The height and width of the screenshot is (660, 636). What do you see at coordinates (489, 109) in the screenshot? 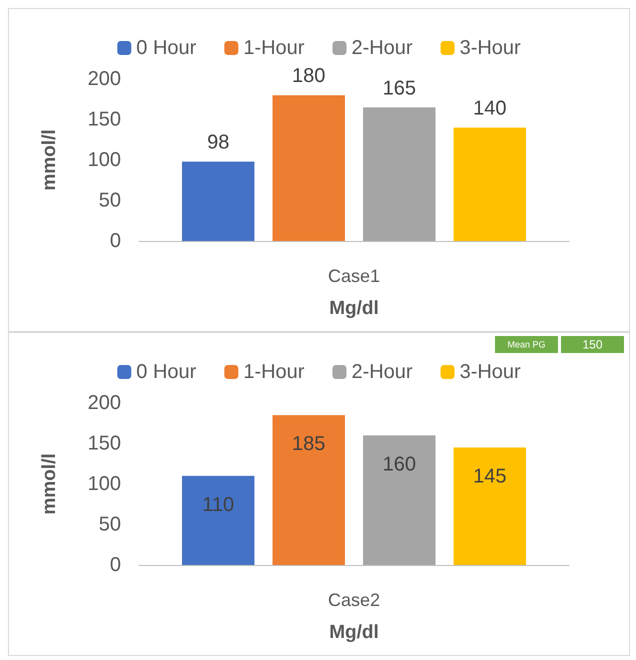
I see `data-label: 140` at bounding box center [489, 109].